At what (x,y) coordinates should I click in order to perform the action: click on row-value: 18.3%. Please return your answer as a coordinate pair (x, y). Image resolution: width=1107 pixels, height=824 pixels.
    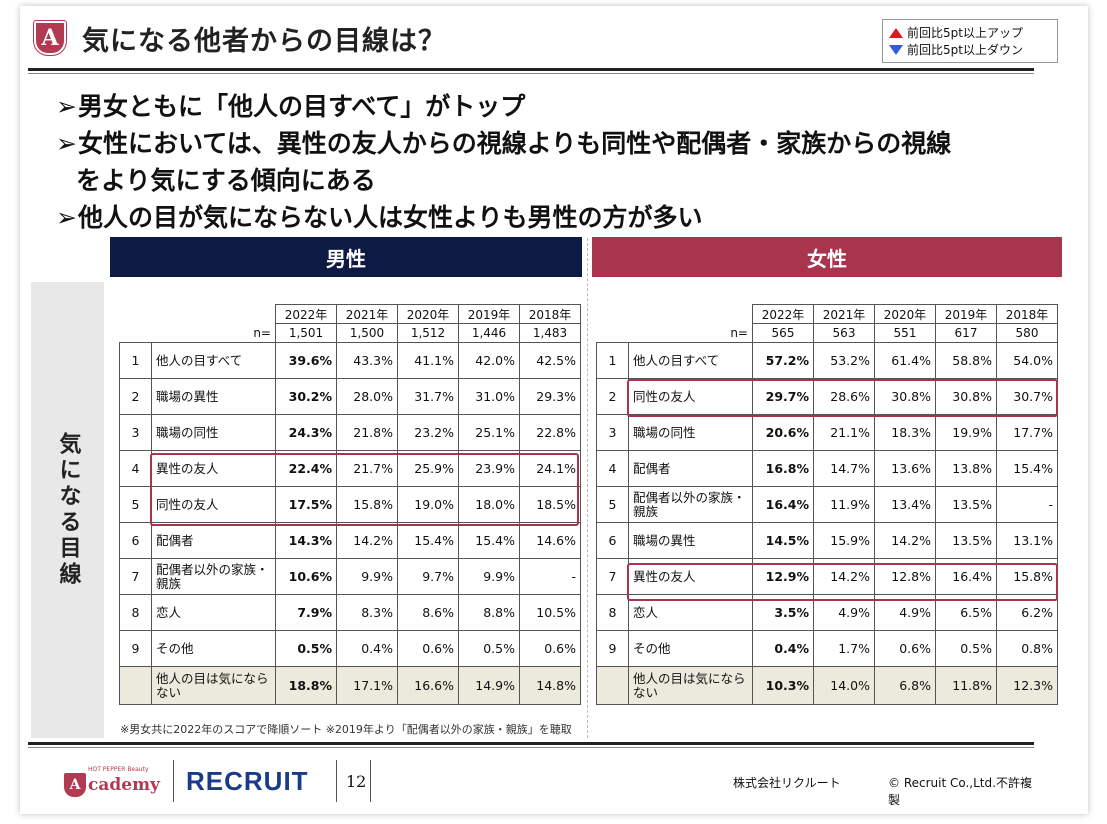
    Looking at the image, I should click on (905, 432).